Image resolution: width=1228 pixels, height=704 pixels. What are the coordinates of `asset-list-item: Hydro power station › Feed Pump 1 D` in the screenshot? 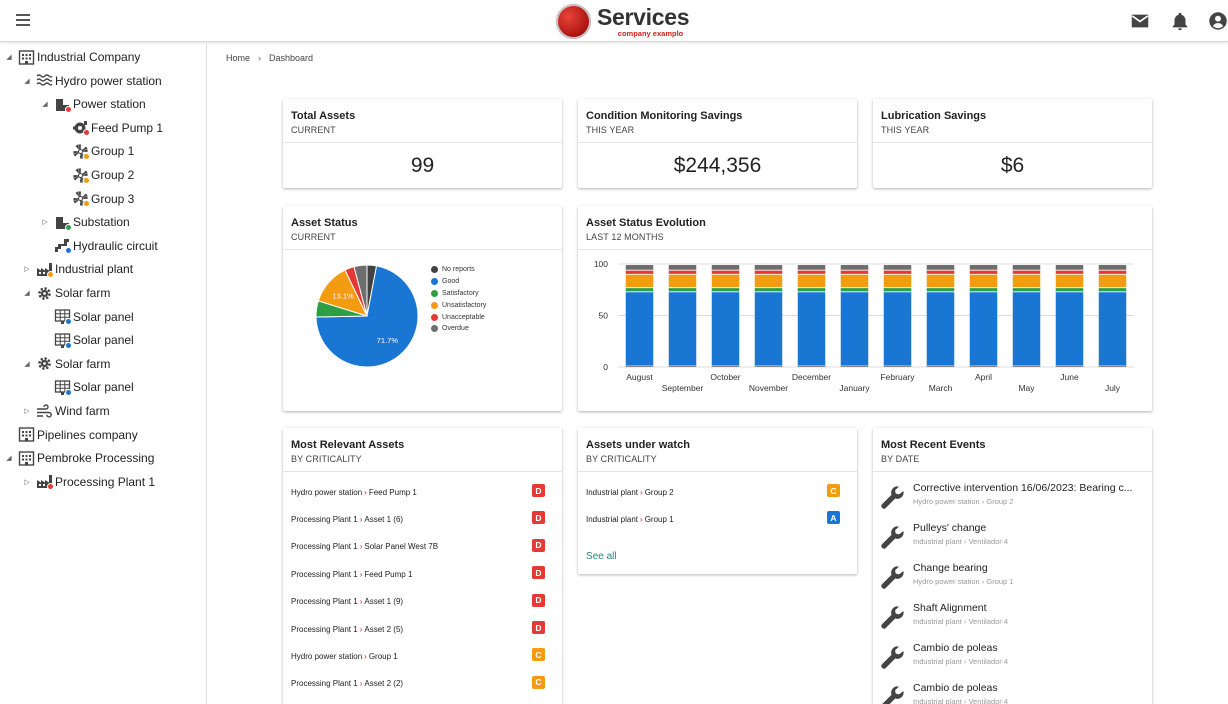 It's located at (418, 492).